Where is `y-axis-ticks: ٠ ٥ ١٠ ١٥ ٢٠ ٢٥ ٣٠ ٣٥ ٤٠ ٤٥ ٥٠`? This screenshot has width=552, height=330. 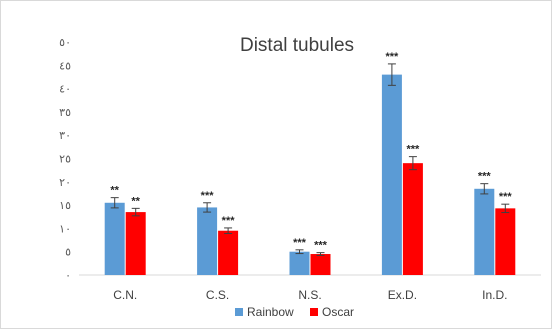 y-axis-ticks: ٠ ٥ ١٠ ١٥ ٢٠ ٢٥ ٣٠ ٣٥ ٤٠ ٤٥ ٥٠ is located at coordinates (65, 159).